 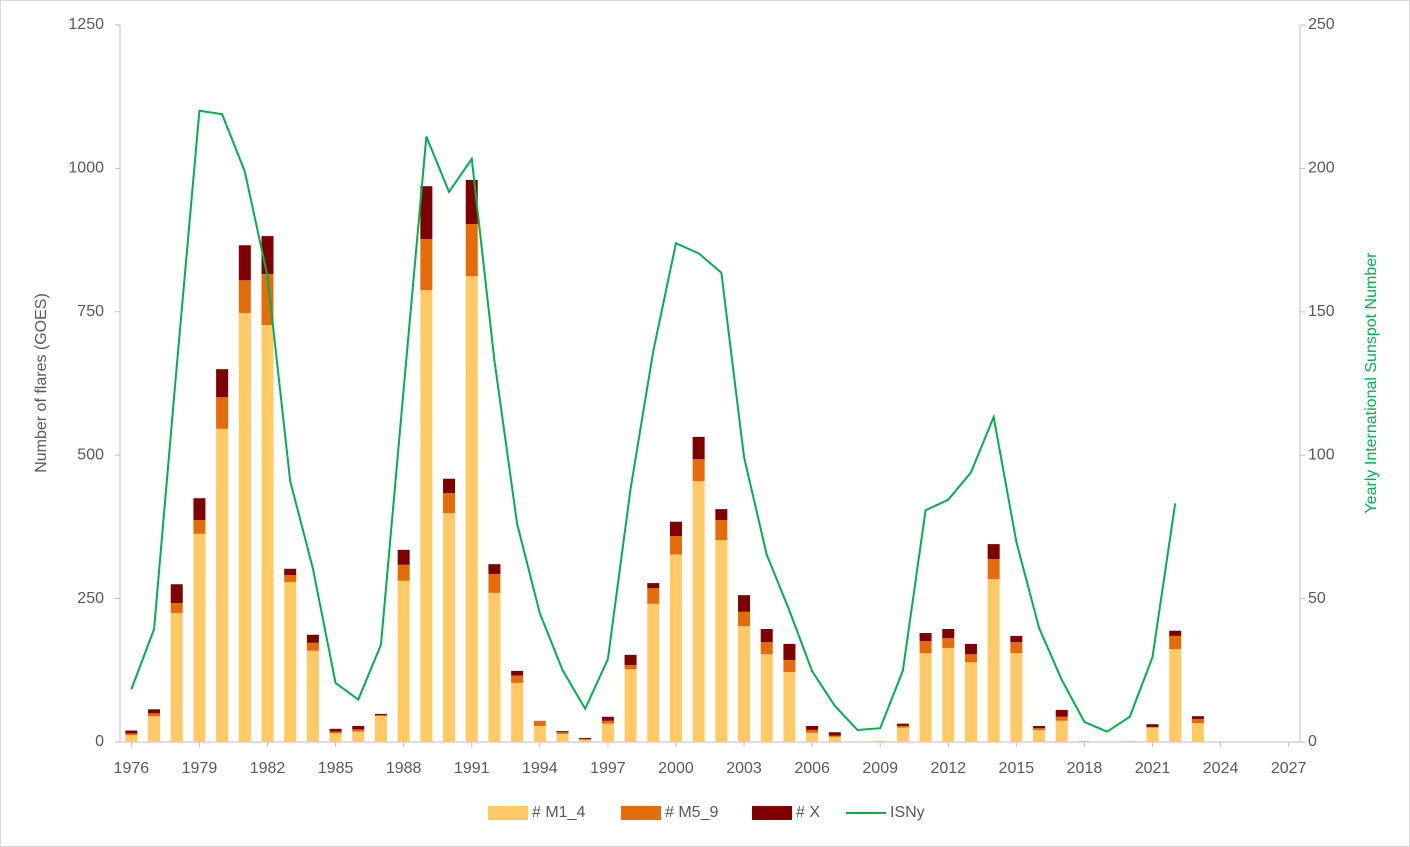 I want to click on legend-swatch, so click(x=641, y=813).